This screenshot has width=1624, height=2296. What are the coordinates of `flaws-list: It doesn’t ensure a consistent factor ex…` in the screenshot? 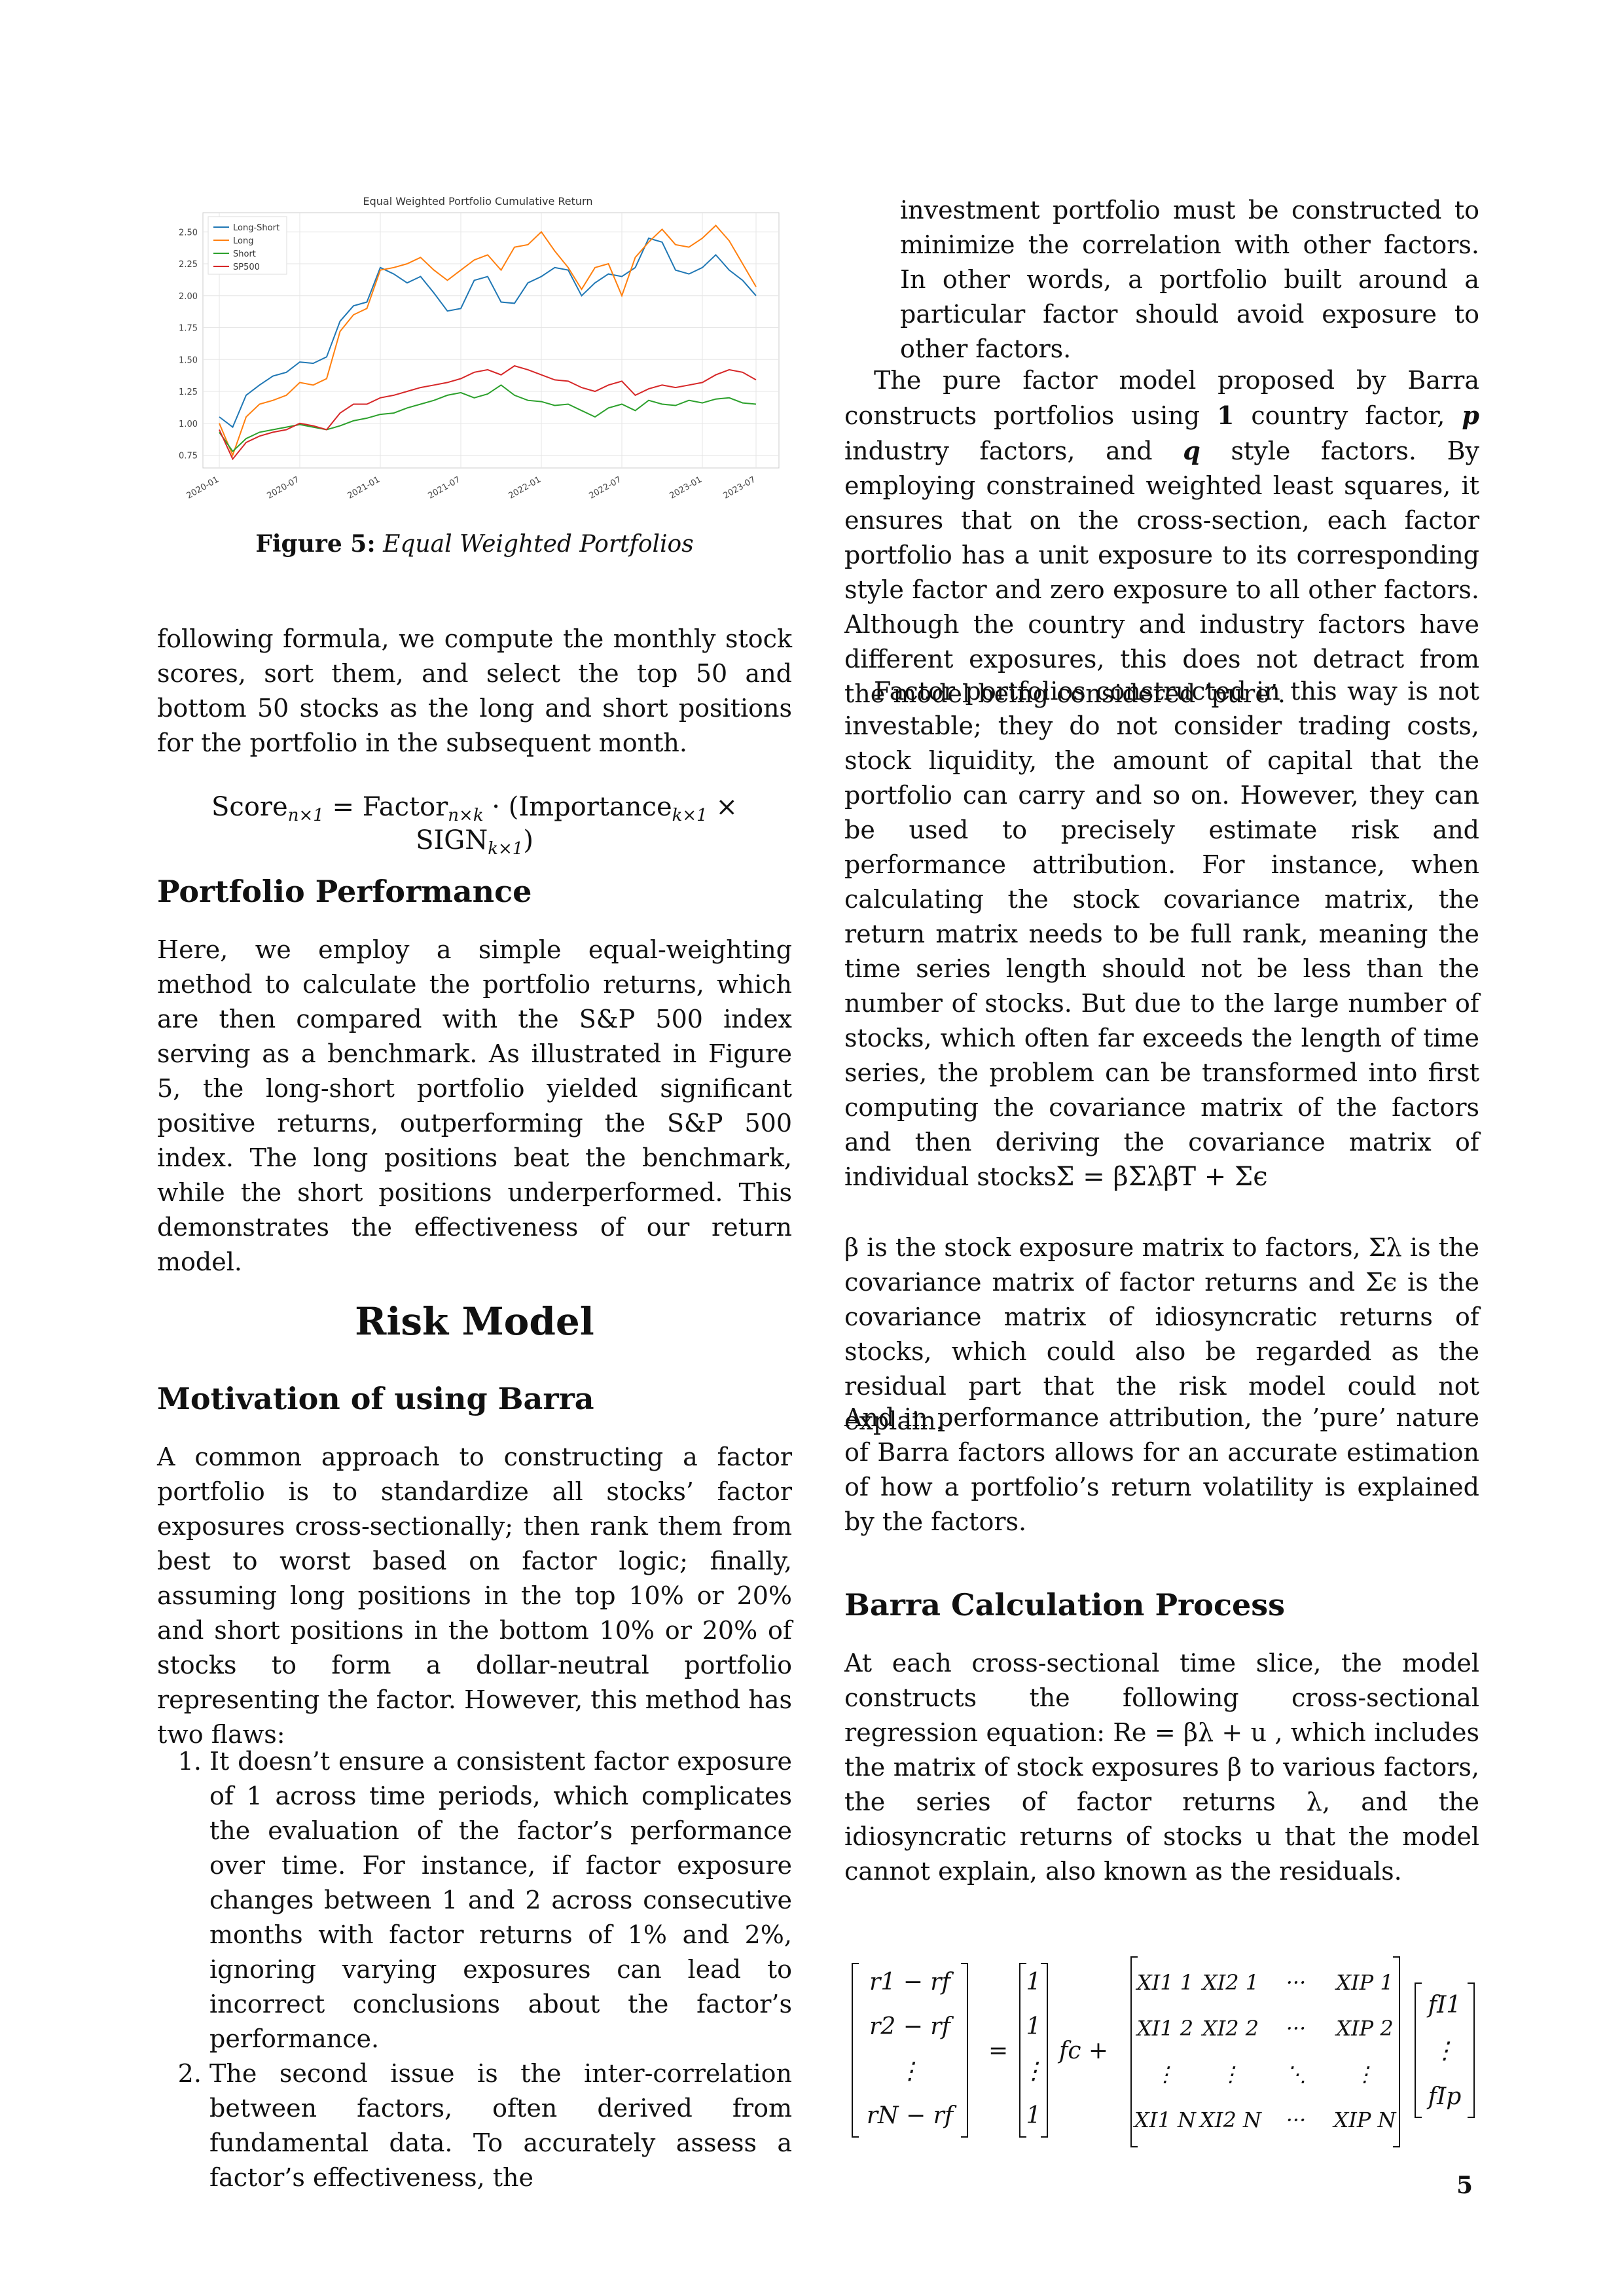 It's located at (474, 1969).